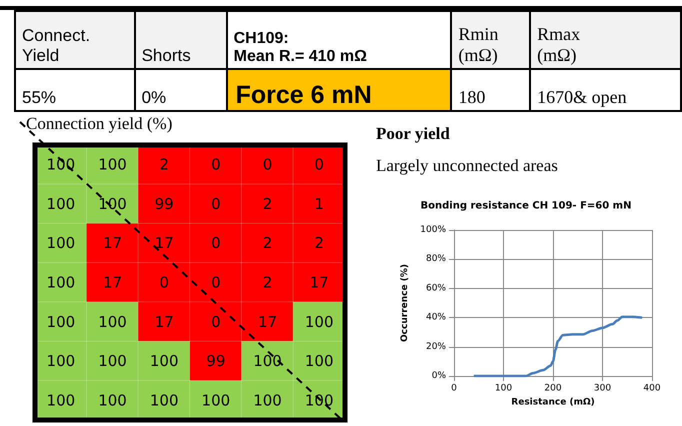 This screenshot has height=426, width=682. I want to click on y-tick-label: 80%, so click(436, 259).